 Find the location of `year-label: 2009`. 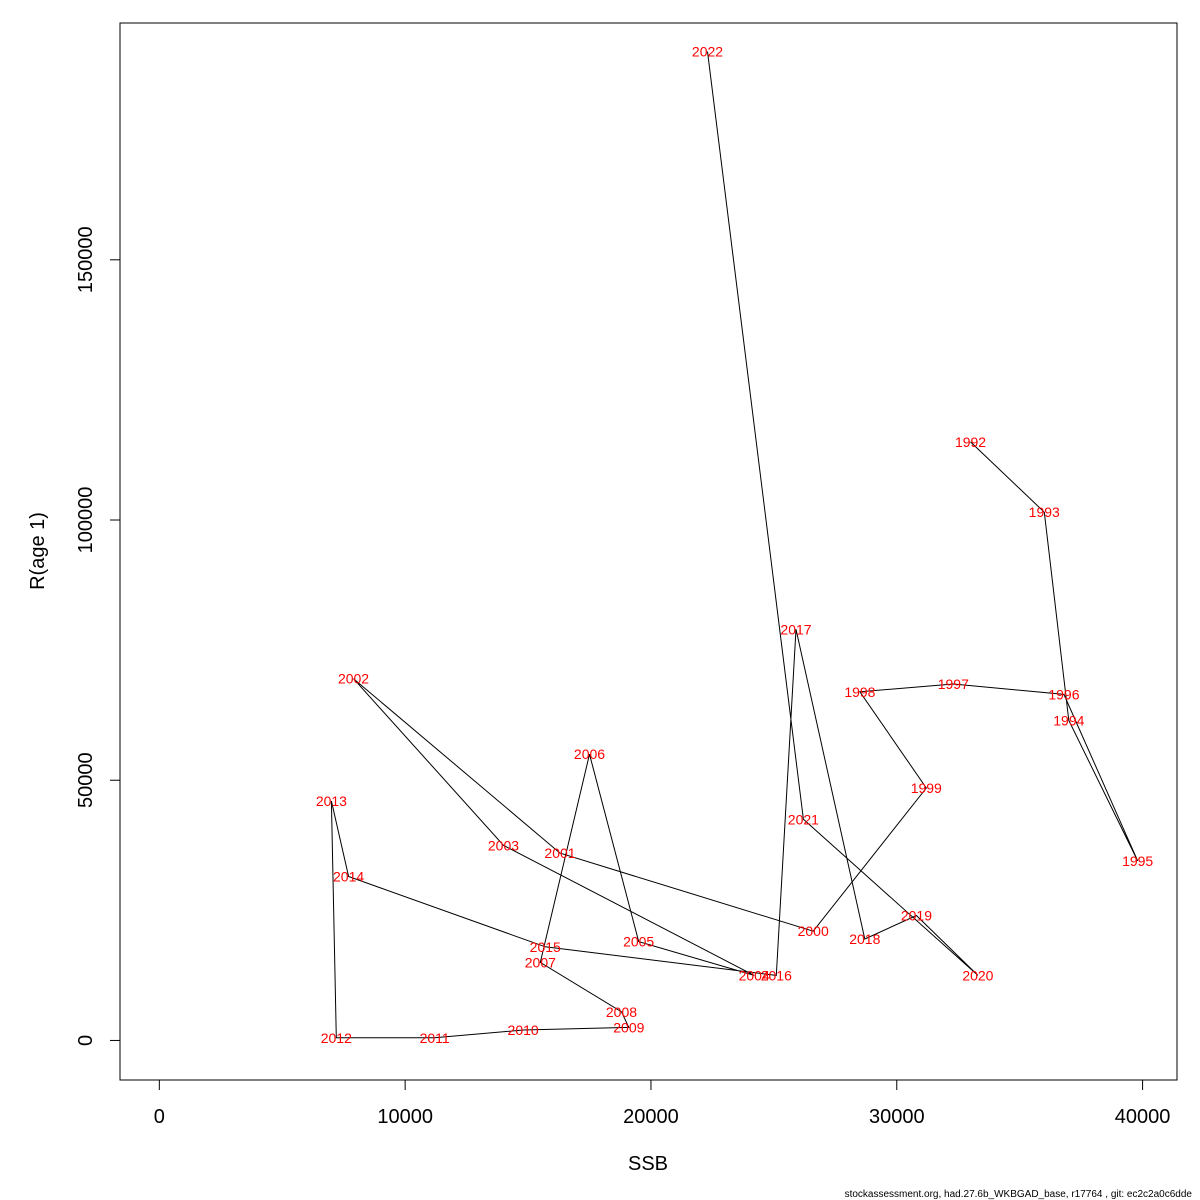

year-label: 2009 is located at coordinates (628, 1027).